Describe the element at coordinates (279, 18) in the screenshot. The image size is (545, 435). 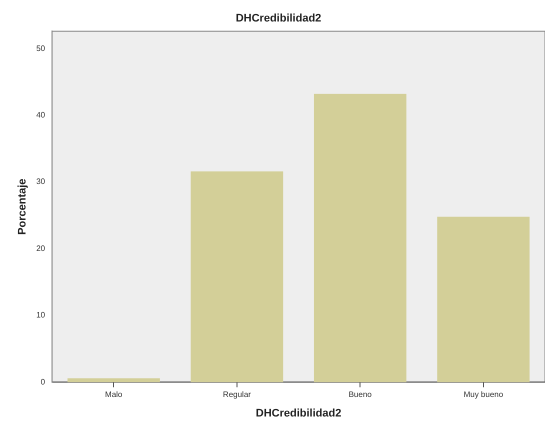
I see `chart-title: DHCredibilidad2` at that location.